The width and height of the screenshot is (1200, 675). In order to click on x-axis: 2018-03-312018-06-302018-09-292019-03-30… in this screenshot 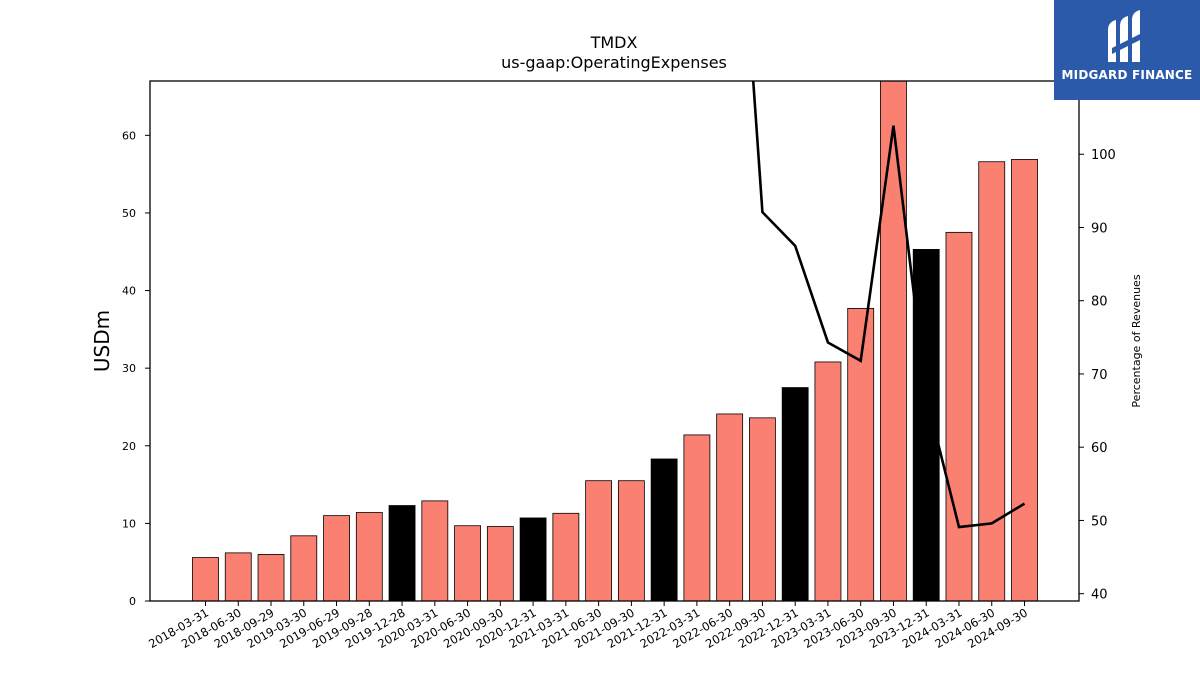, I will do `click(588, 626)`.